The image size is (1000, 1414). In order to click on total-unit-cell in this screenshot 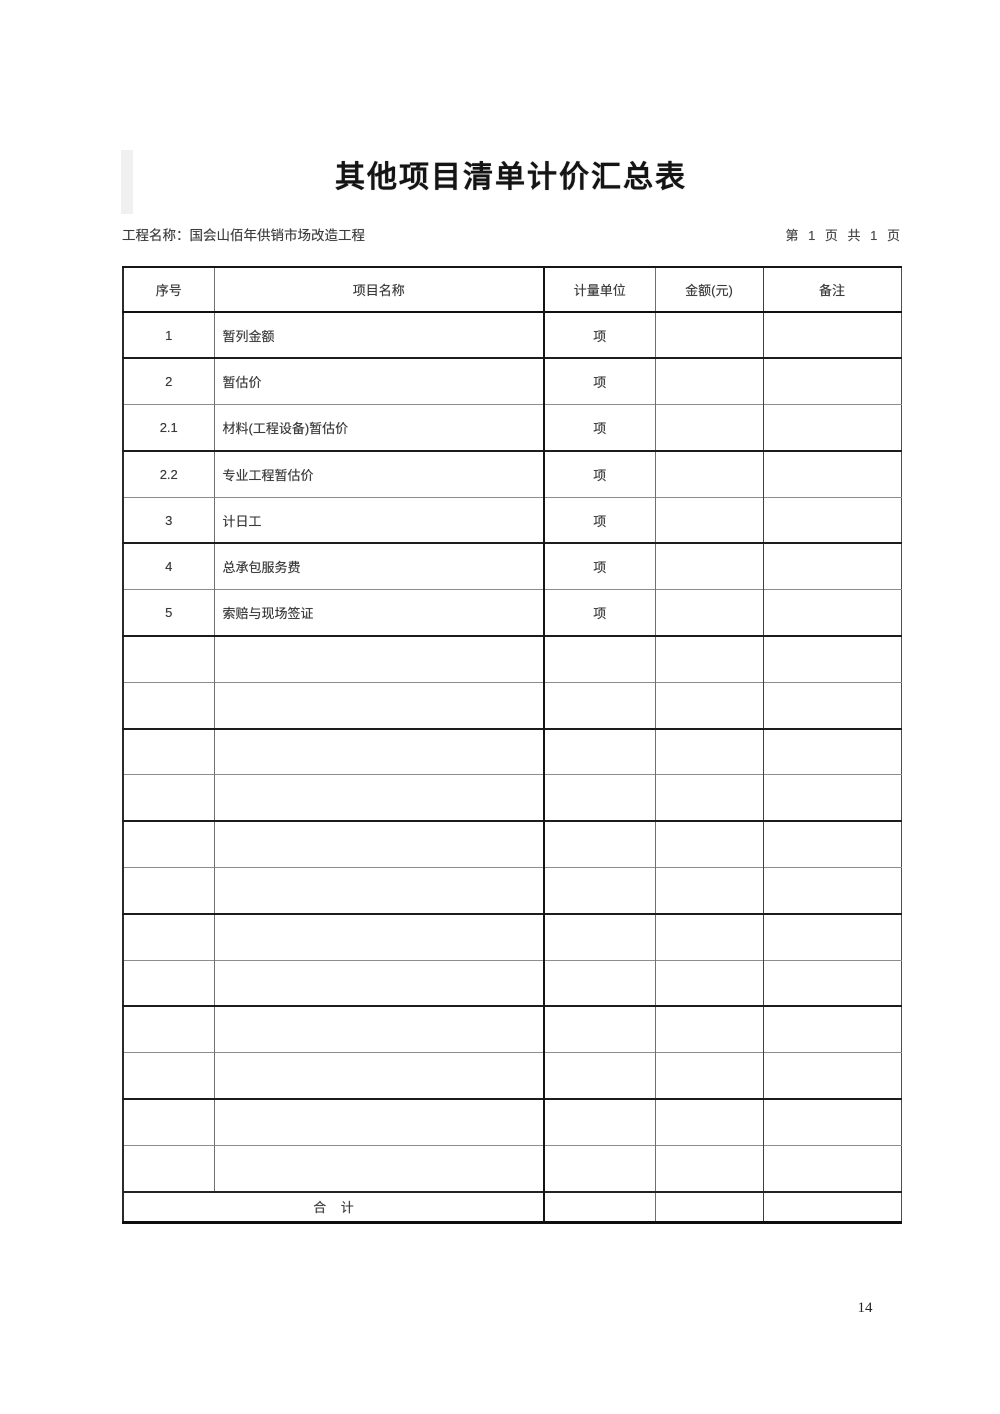, I will do `click(600, 1207)`.